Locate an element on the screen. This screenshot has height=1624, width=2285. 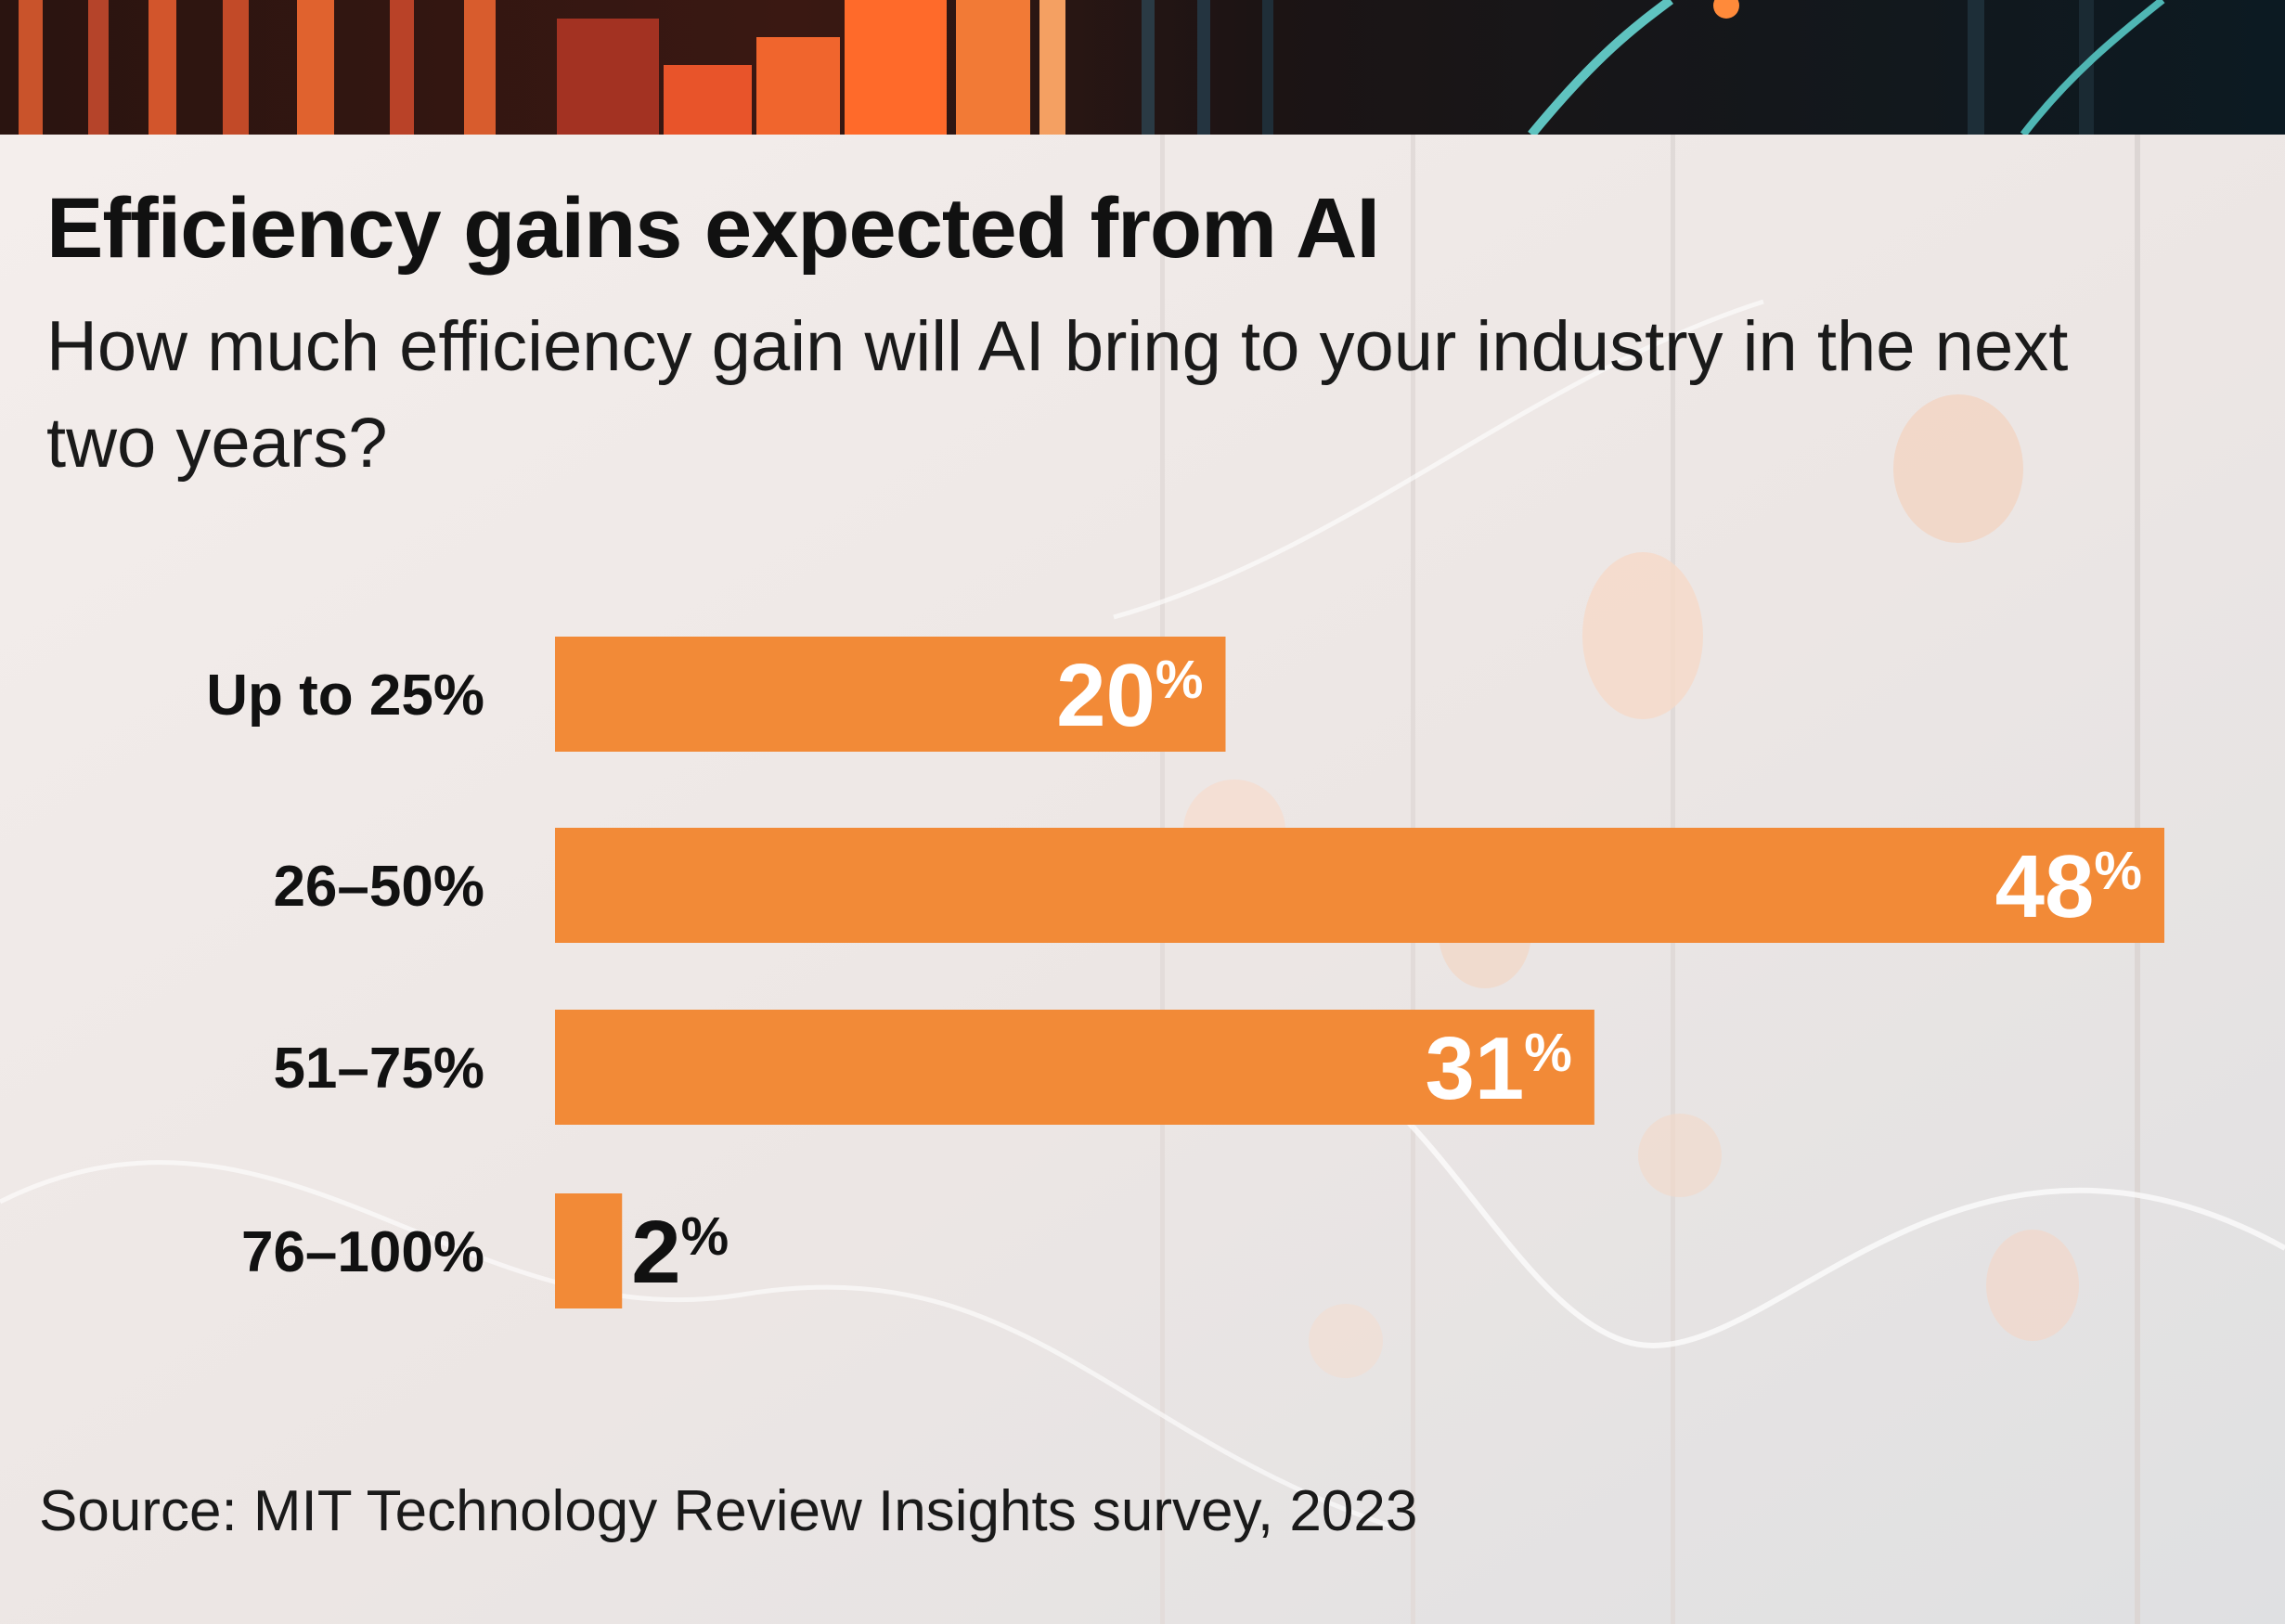
chart-title: Efficiency gains expected from AI is located at coordinates (713, 229).